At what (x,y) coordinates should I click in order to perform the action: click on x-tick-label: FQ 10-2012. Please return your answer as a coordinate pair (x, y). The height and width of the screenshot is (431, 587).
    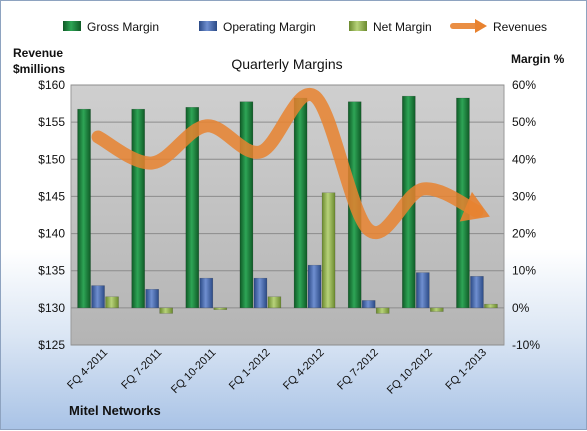
    Looking at the image, I should click on (410, 372).